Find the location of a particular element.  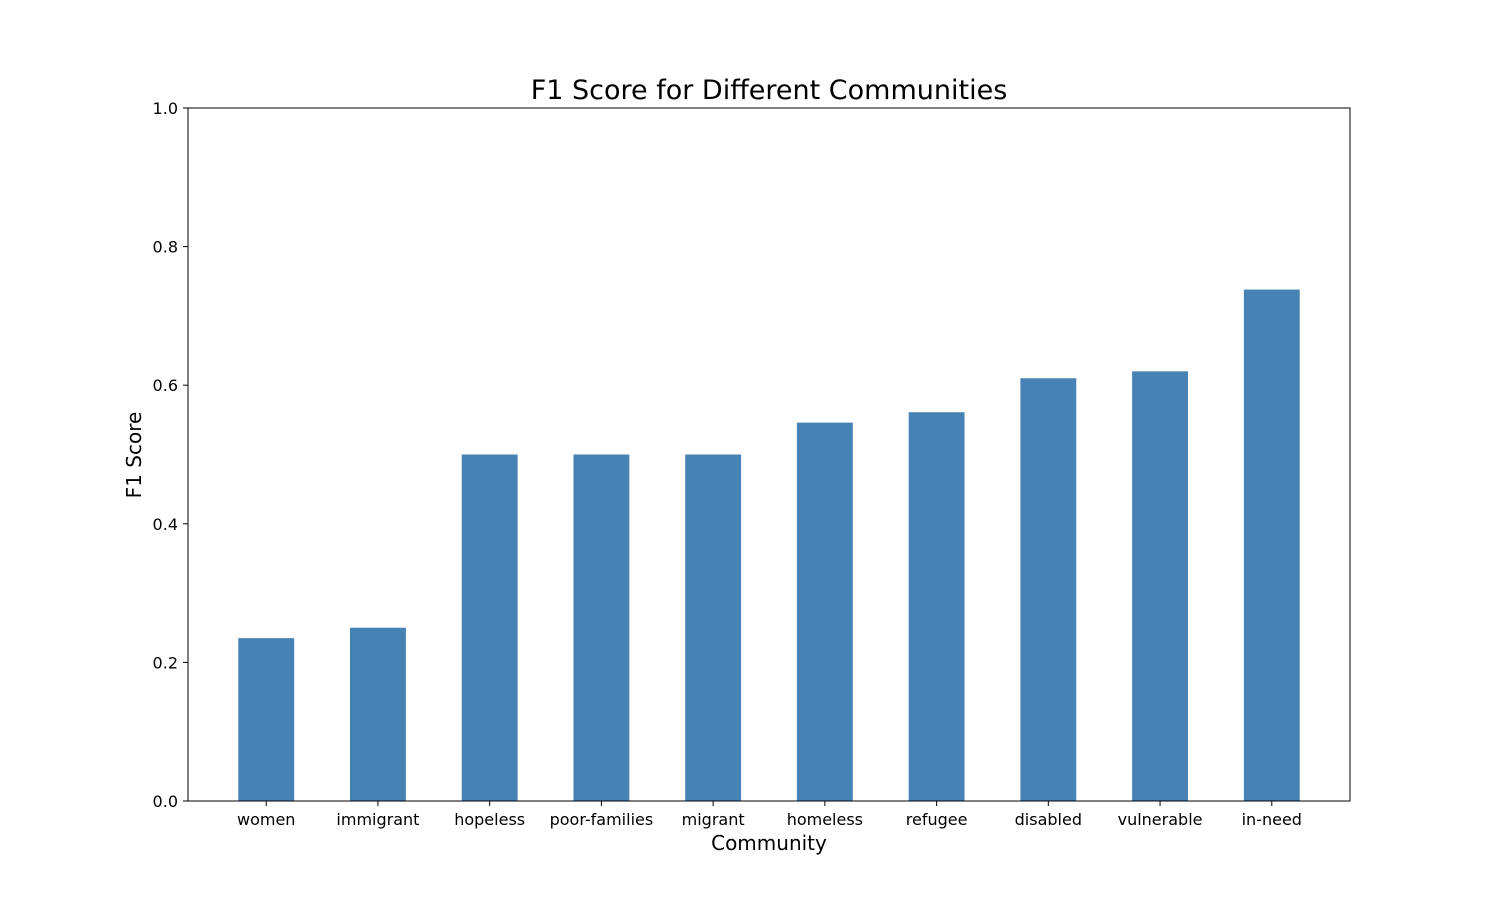

y-tick-label: 0.4 is located at coordinates (165, 524).